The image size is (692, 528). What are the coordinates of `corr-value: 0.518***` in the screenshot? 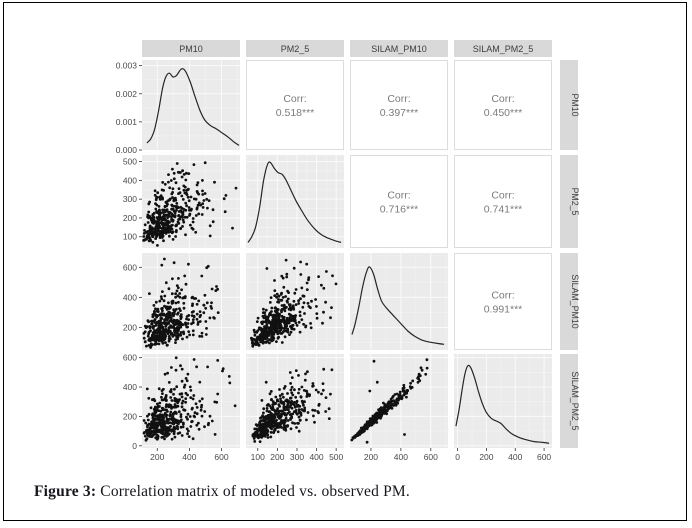 It's located at (295, 113).